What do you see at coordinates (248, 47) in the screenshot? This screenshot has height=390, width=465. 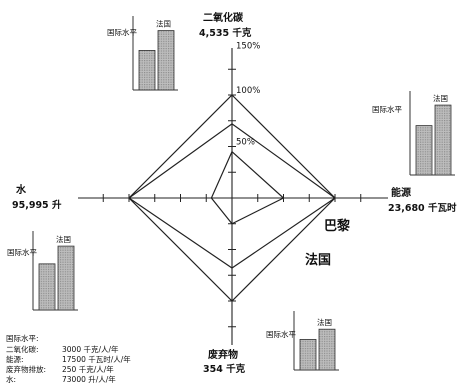 I see `ring-label: 150%` at bounding box center [248, 47].